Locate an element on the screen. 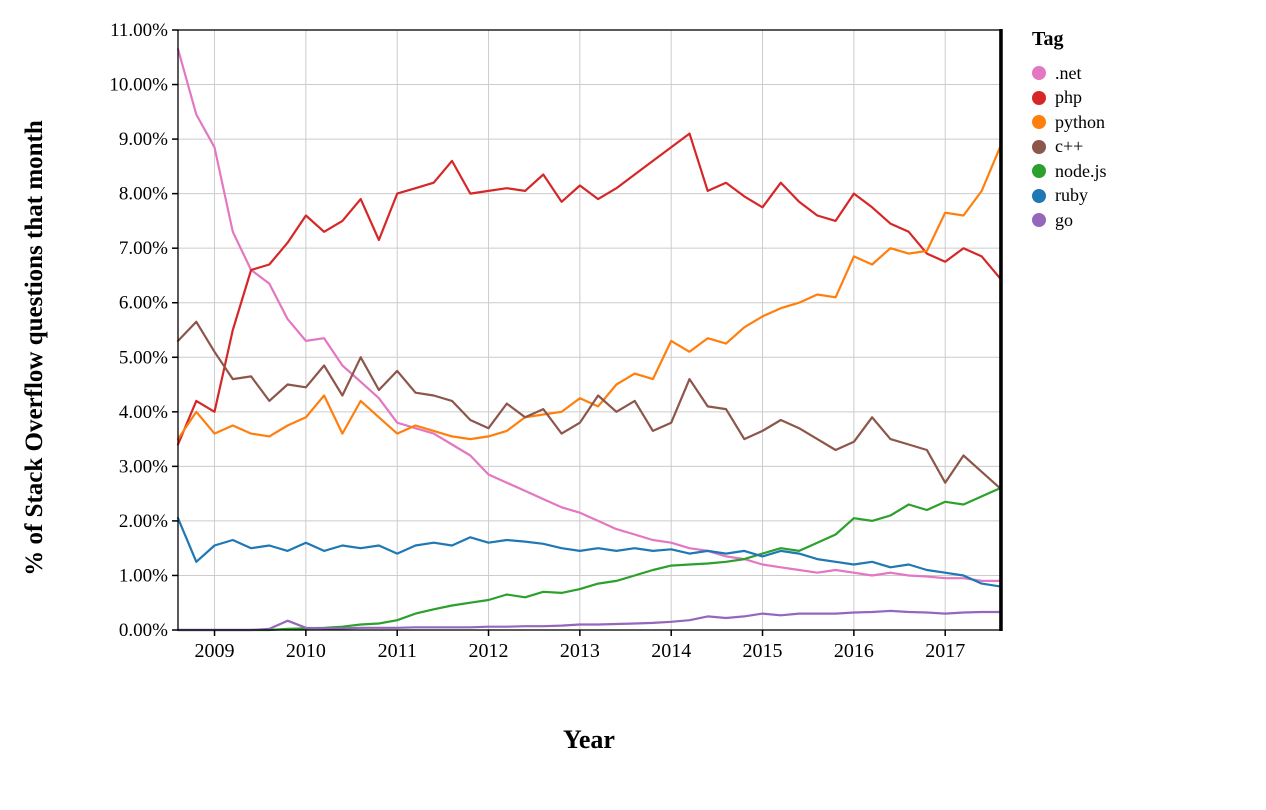  y-tick-label: 11.00% is located at coordinates (139, 30).